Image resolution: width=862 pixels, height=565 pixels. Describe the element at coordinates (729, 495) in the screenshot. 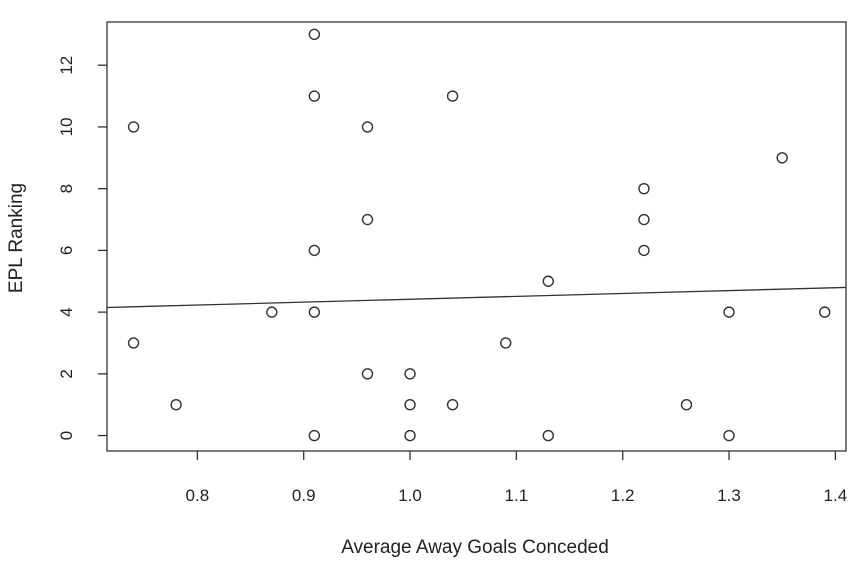

I see `x-tick-label: 1.3` at that location.